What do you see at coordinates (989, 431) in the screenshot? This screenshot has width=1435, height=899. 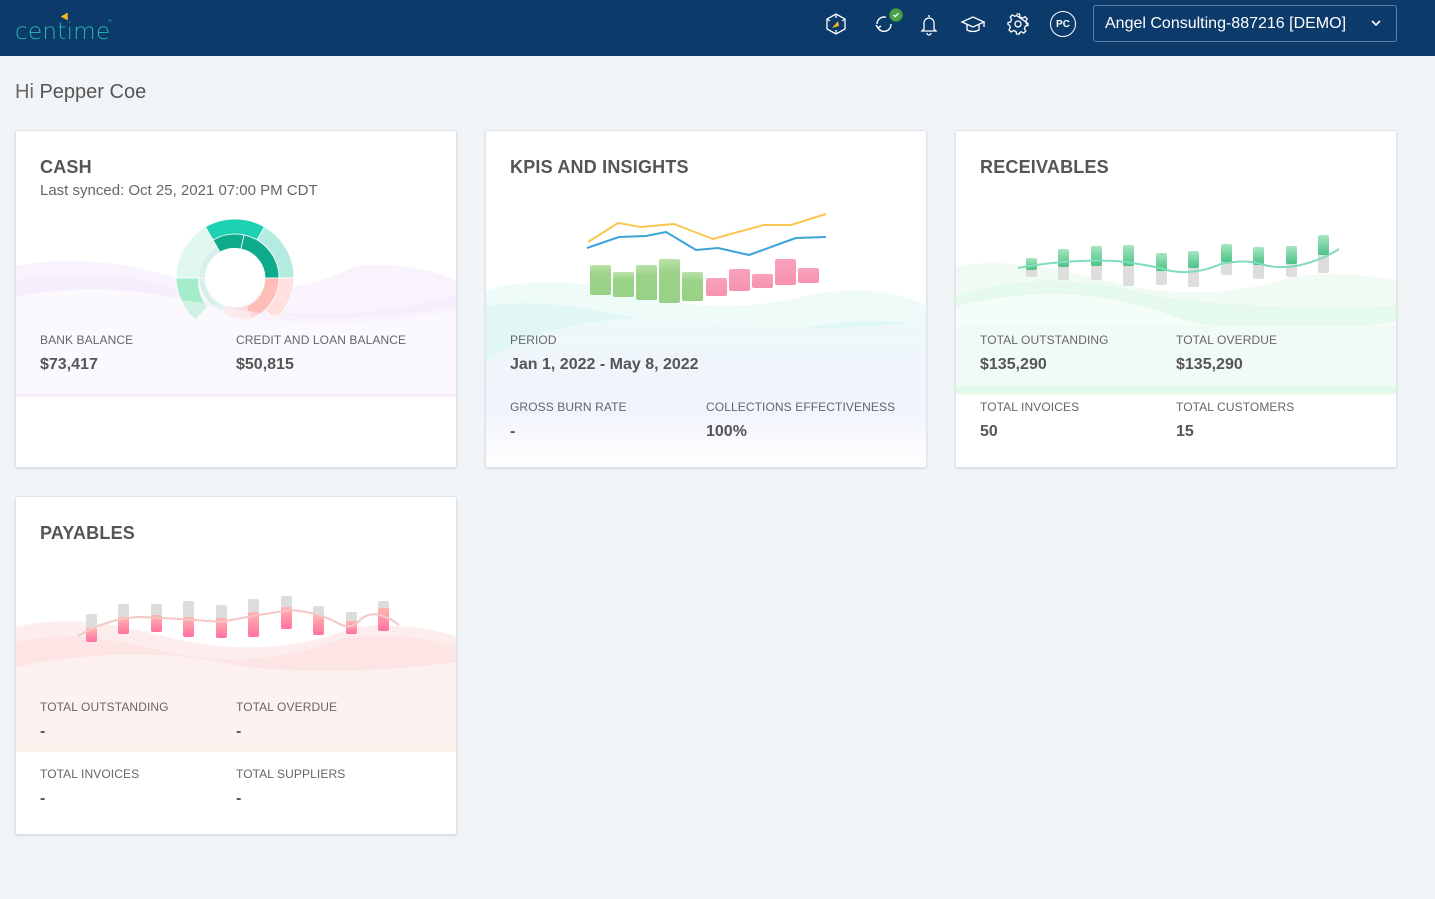 I see `metric-value: 50` at bounding box center [989, 431].